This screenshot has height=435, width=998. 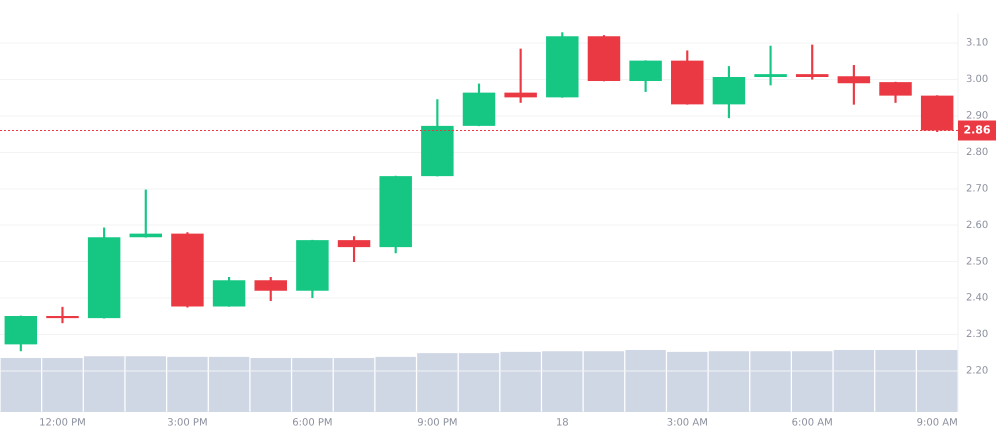 I want to click on x-tick-label: 3:00 AM, so click(x=687, y=423).